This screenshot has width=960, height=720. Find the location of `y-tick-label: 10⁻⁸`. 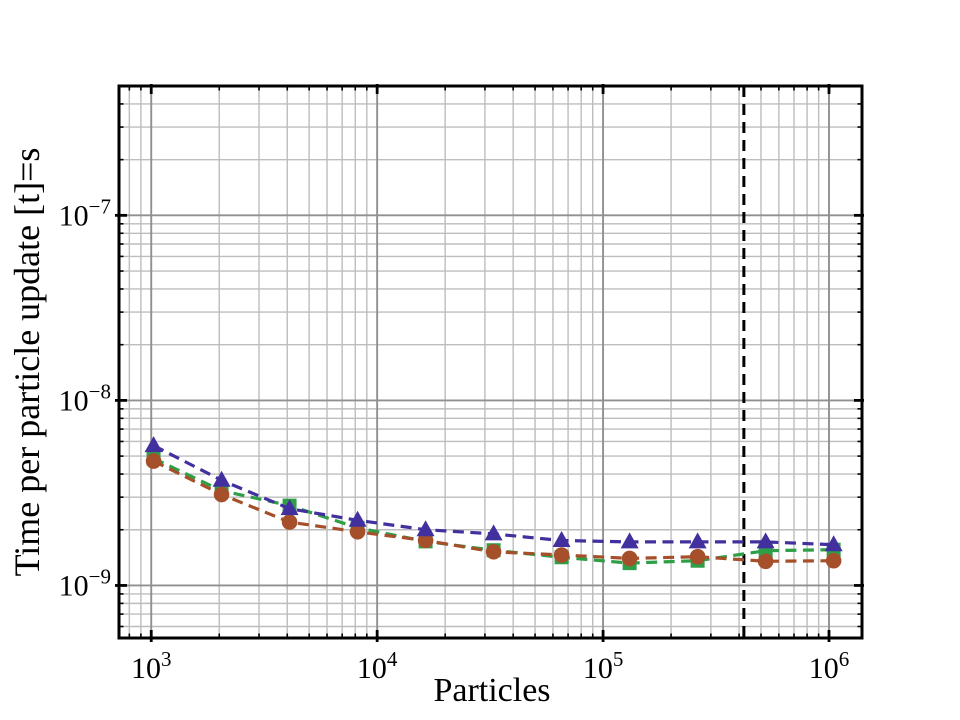

y-tick-label: 10⁻⁸ is located at coordinates (85, 398).